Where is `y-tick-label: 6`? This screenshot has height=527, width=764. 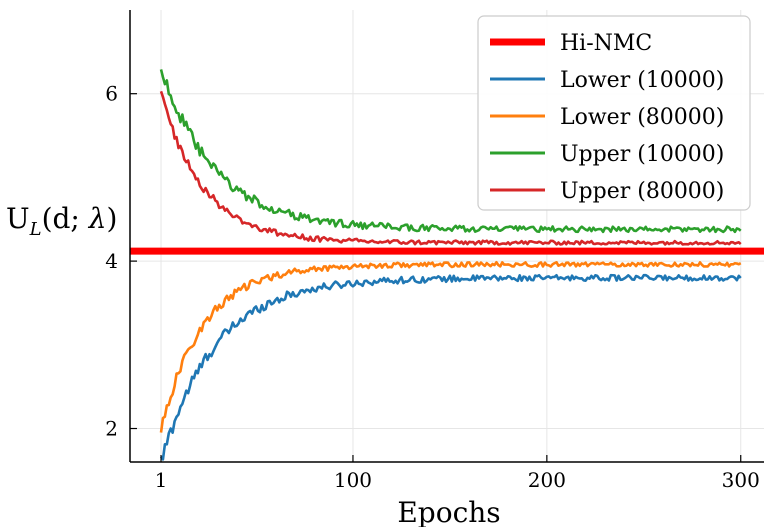
y-tick-label: 6 is located at coordinates (111, 94).